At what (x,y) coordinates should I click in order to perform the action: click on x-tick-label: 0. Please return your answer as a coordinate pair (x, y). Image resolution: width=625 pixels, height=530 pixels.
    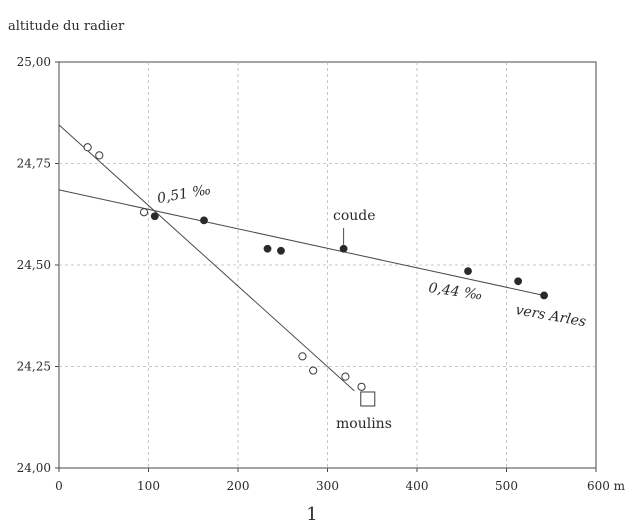
    Looking at the image, I should click on (59, 486).